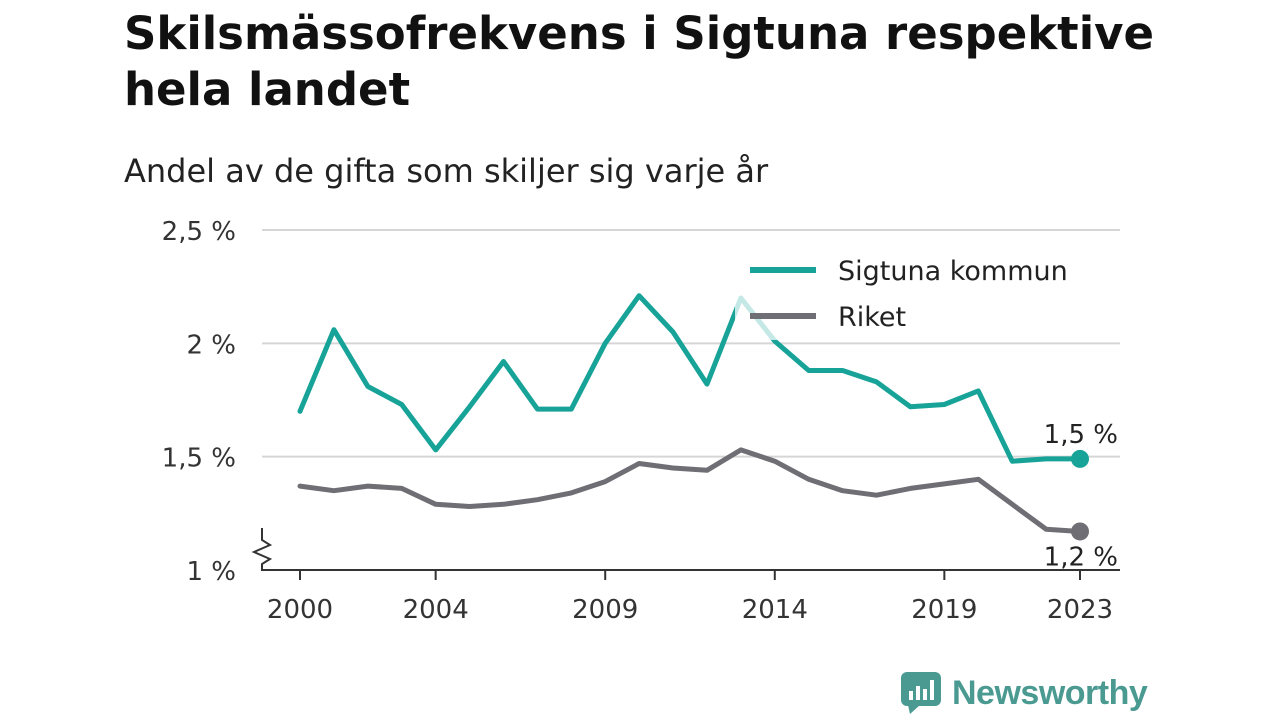 This screenshot has height=720, width=1280. Describe the element at coordinates (263, 549) in the screenshot. I see `axis-break-marker` at that location.